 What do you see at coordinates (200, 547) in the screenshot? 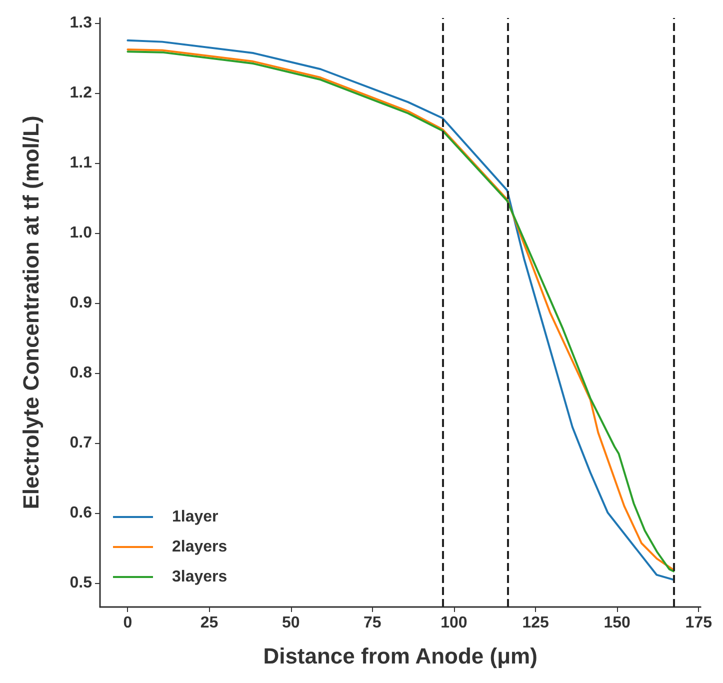
I see `legend-label: 2layers` at bounding box center [200, 547].